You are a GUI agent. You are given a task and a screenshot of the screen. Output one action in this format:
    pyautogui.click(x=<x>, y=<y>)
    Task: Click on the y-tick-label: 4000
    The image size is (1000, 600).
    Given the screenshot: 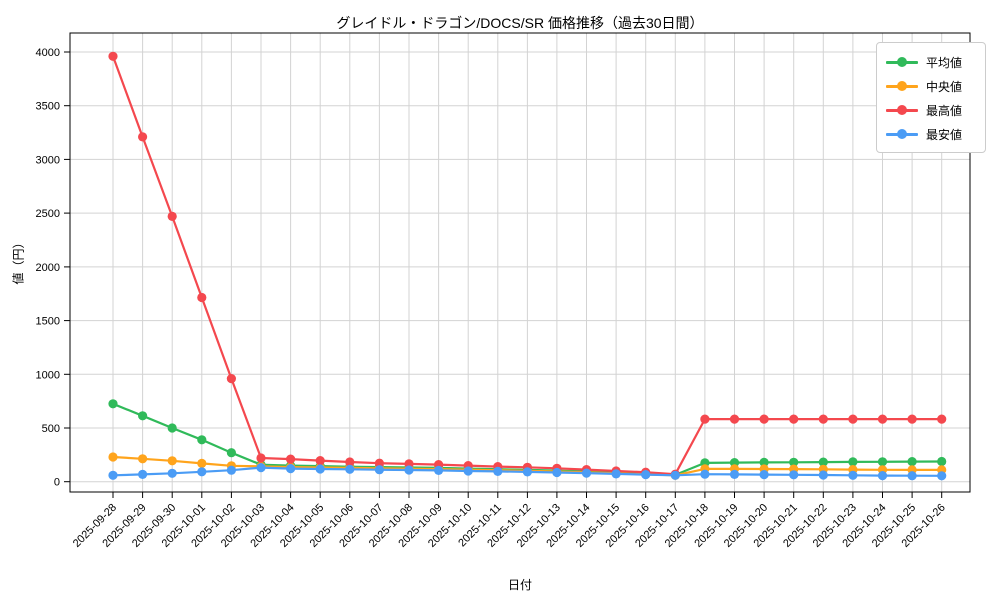 What is the action you would take?
    pyautogui.click(x=48, y=53)
    